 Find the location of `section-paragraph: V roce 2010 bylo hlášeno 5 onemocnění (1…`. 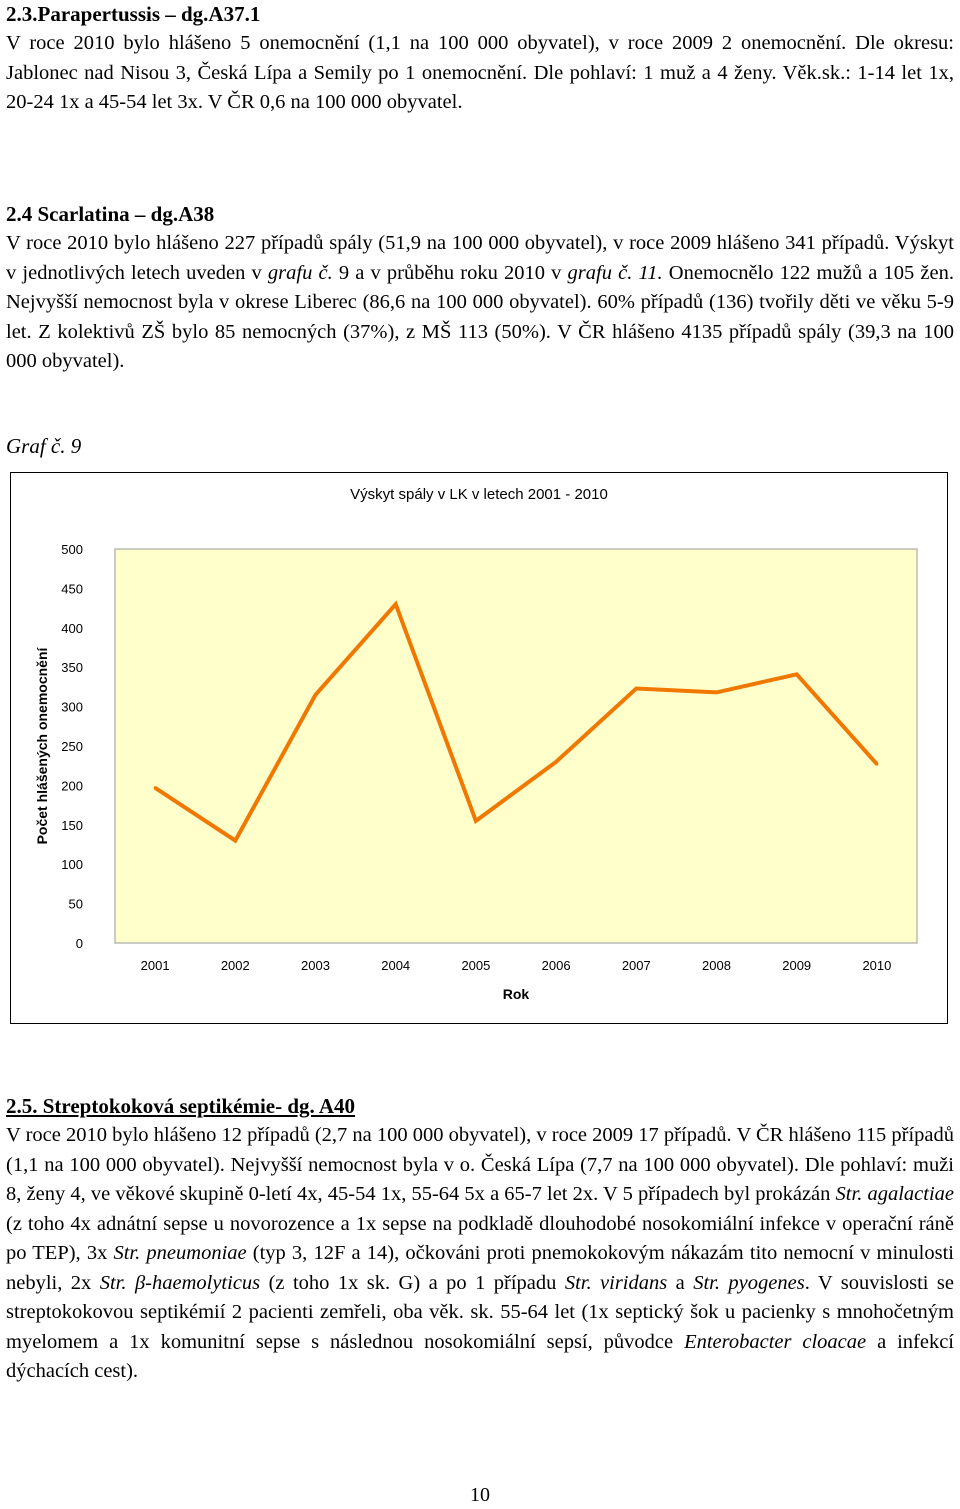

section-paragraph: V roce 2010 bylo hlášeno 5 onemocnění (1… is located at coordinates (480, 72).